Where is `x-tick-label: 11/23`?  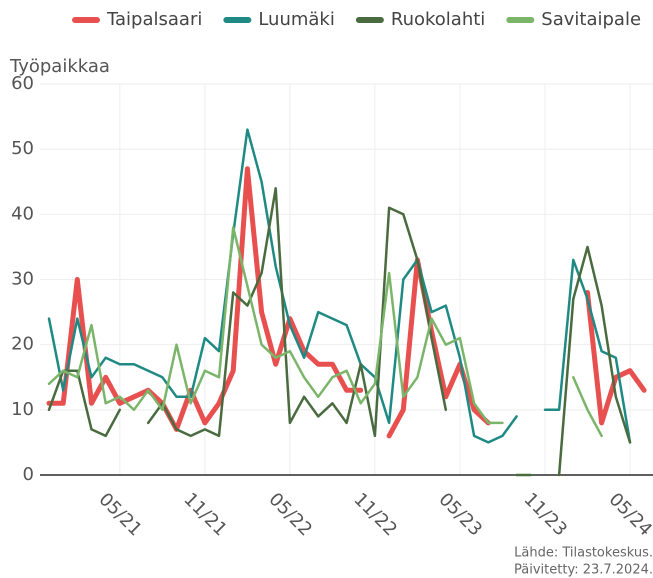
x-tick-label: 11/23 is located at coordinates (546, 515).